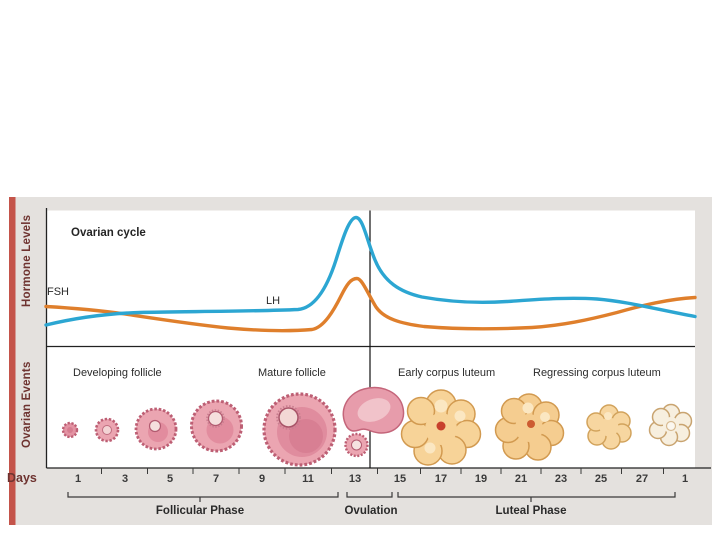 This screenshot has height=540, width=720. I want to click on day-label-15: 15, so click(400, 479).